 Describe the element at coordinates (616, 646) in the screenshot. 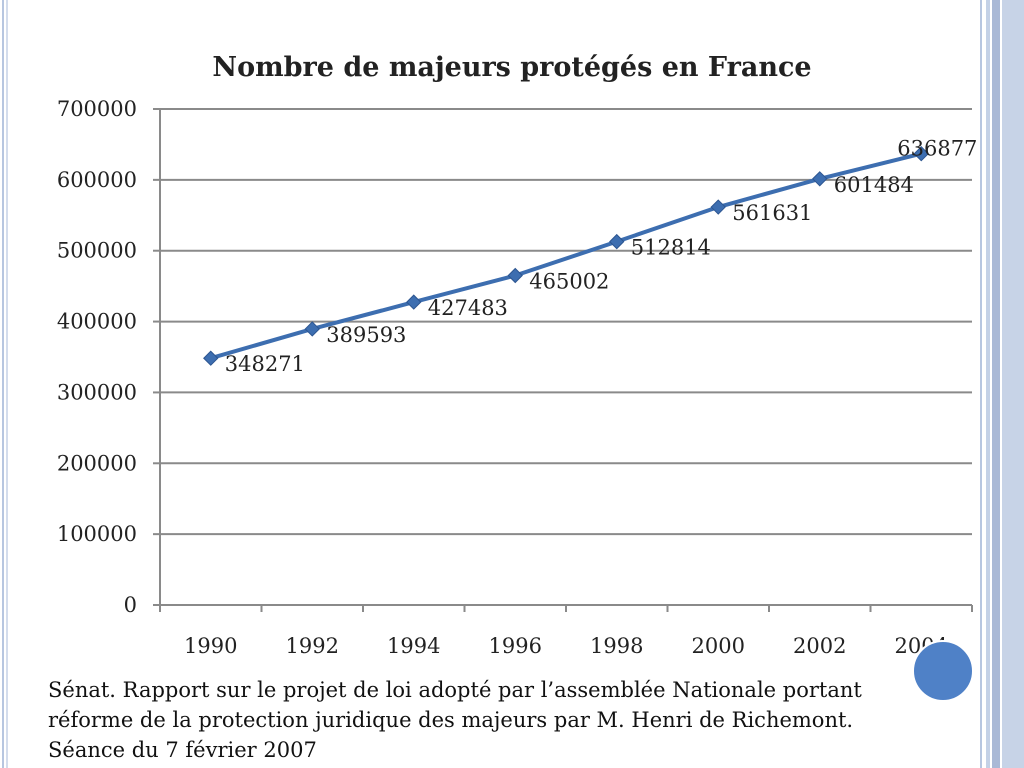

I see `x-tick-label: 1998` at that location.